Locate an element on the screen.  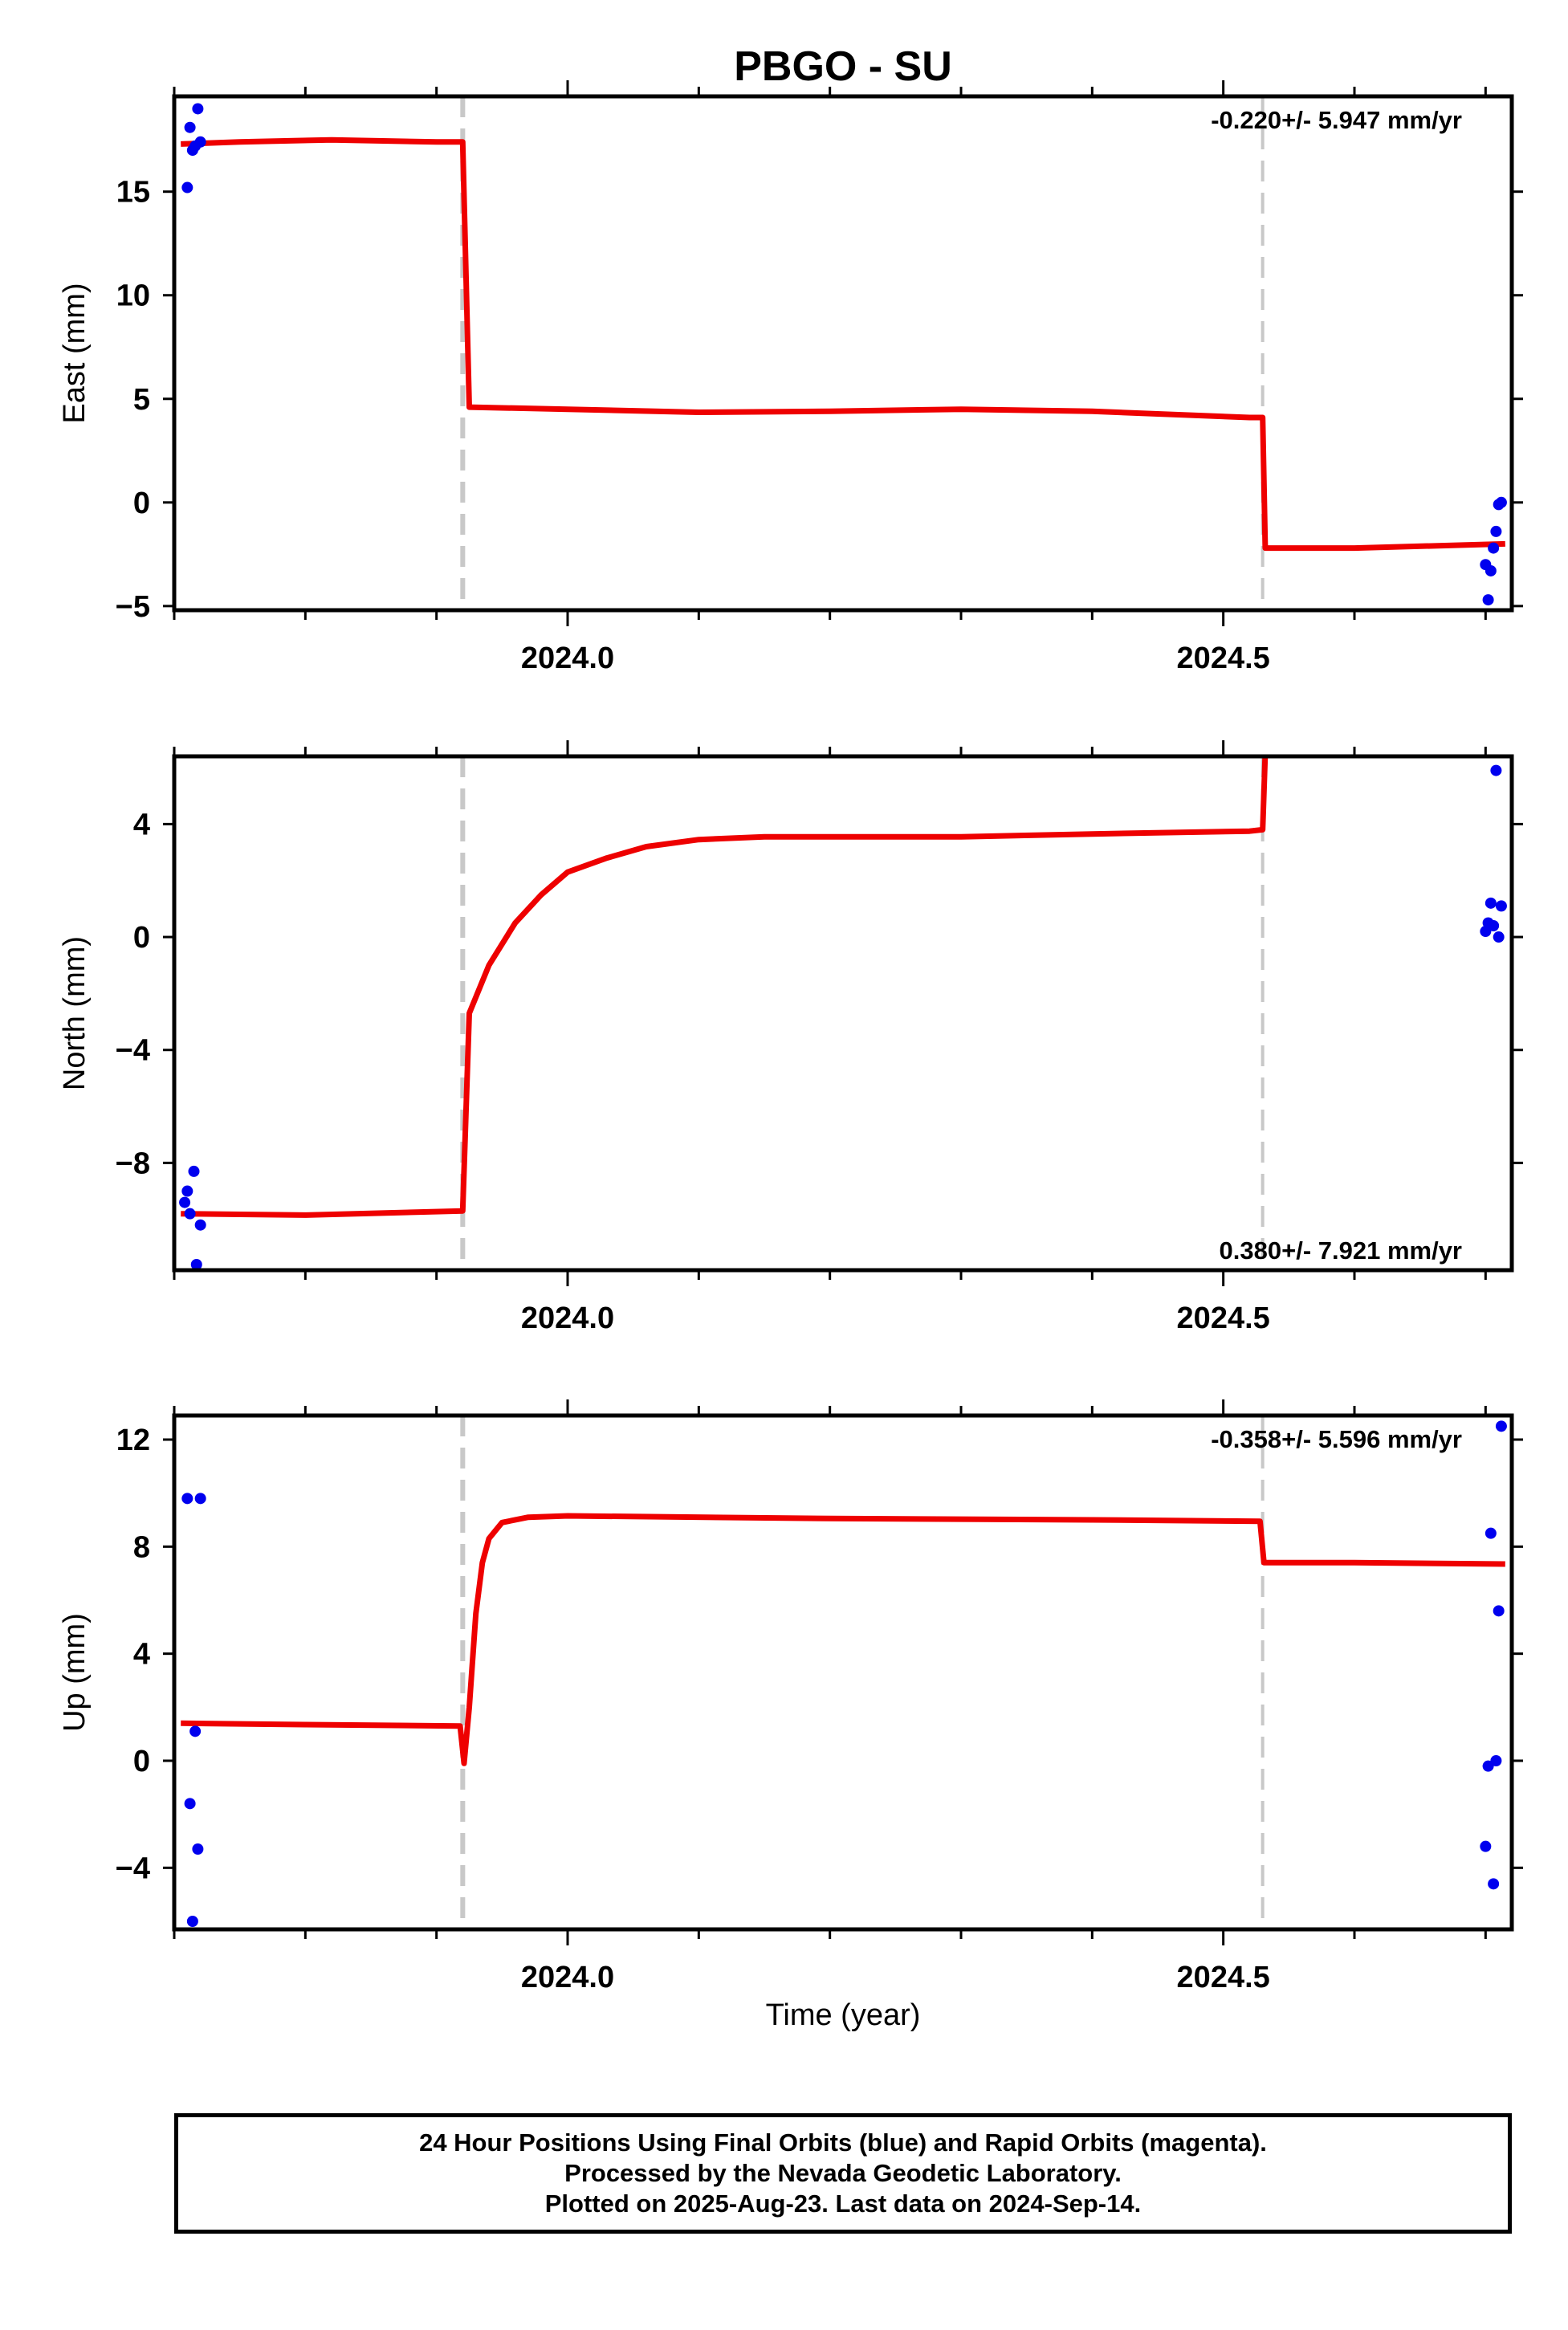
up-x-tick-label: 2024.5 is located at coordinates (1223, 1977).